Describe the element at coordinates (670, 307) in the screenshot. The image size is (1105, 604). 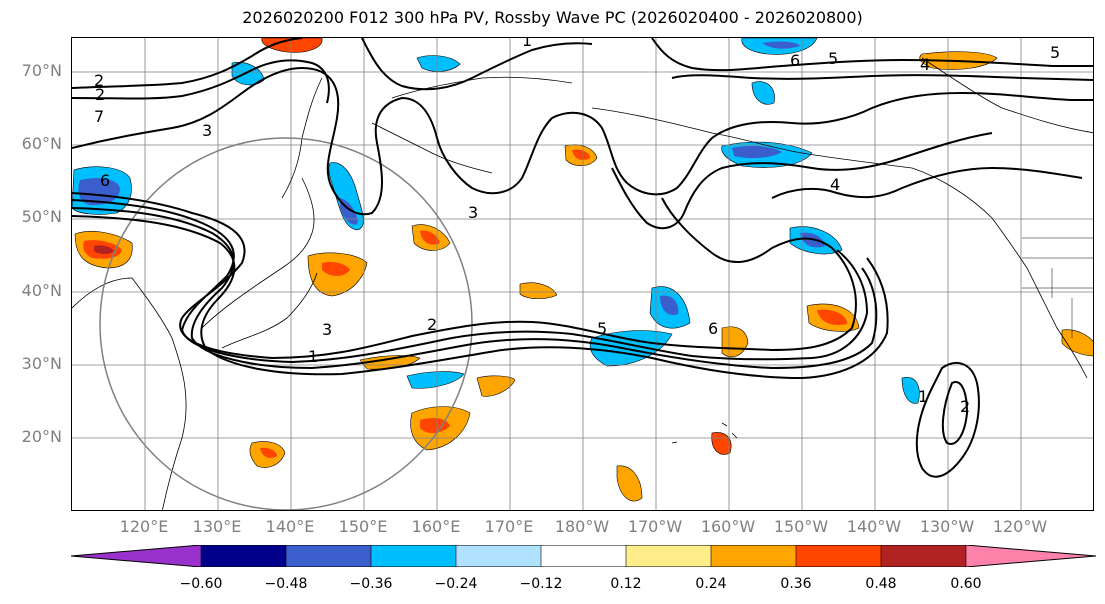
I see `negative-anomaly-35n` at that location.